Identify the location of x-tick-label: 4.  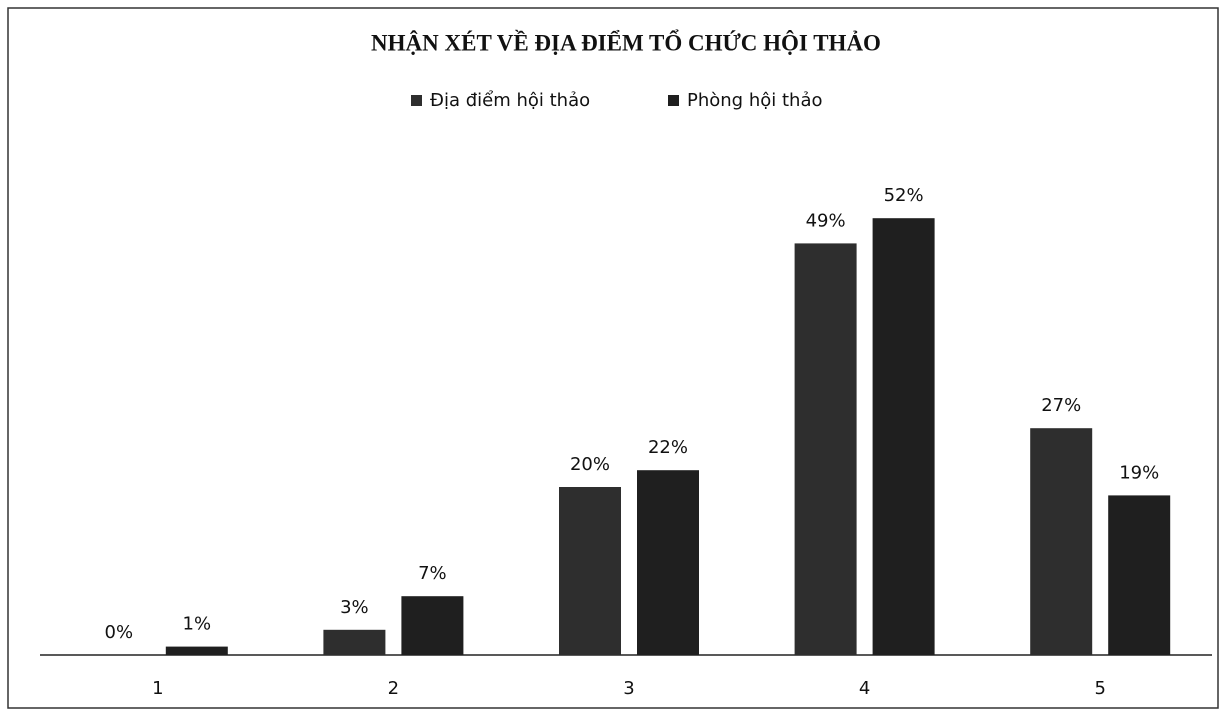
(864, 688).